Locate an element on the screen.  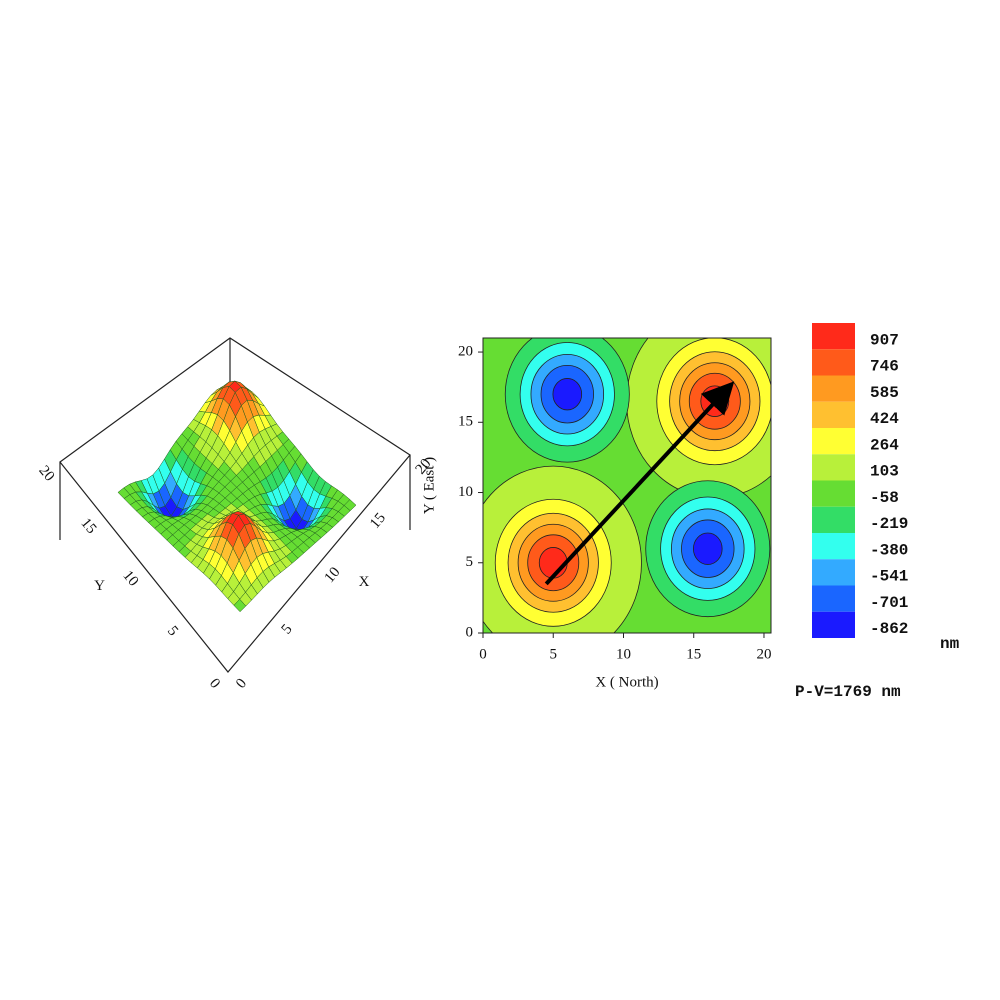
colorbar-label: -219 is located at coordinates (889, 524).